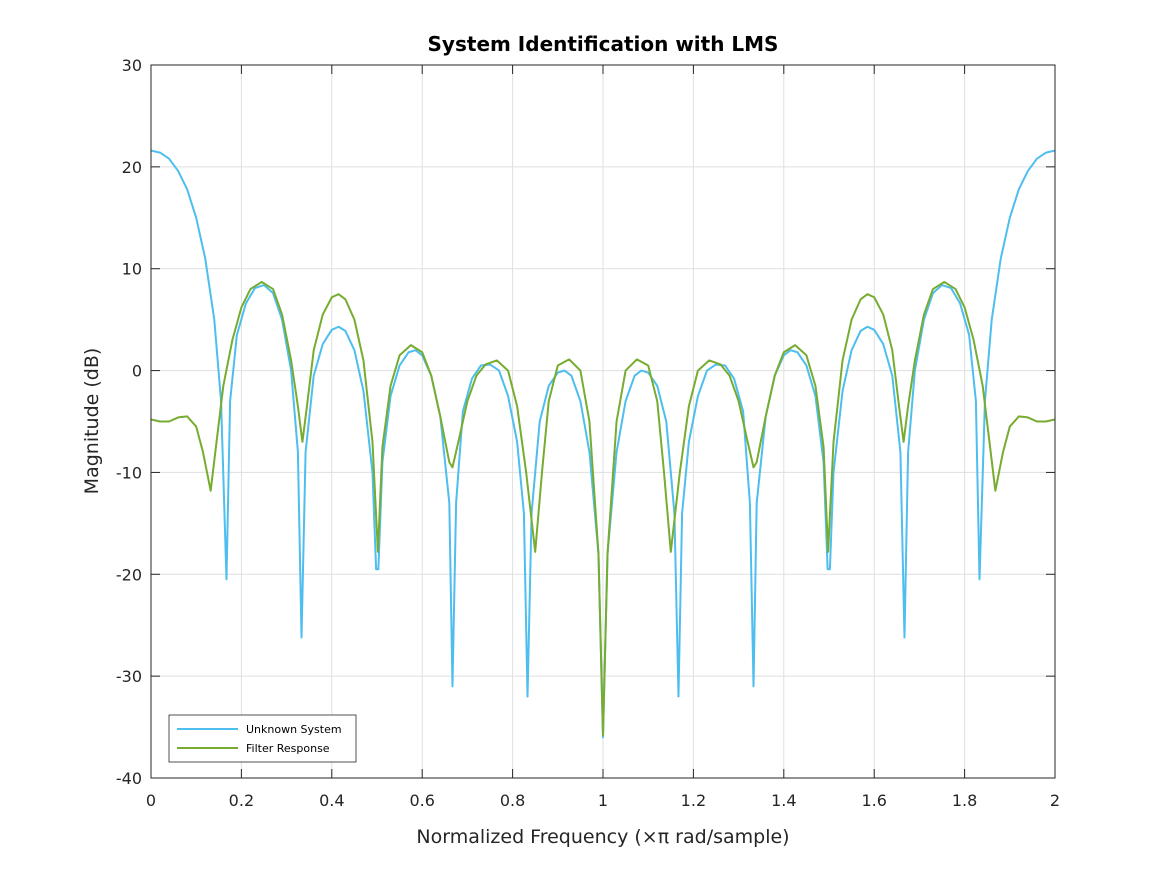  I want to click on chart-title: System Identification with LMS, so click(603, 44).